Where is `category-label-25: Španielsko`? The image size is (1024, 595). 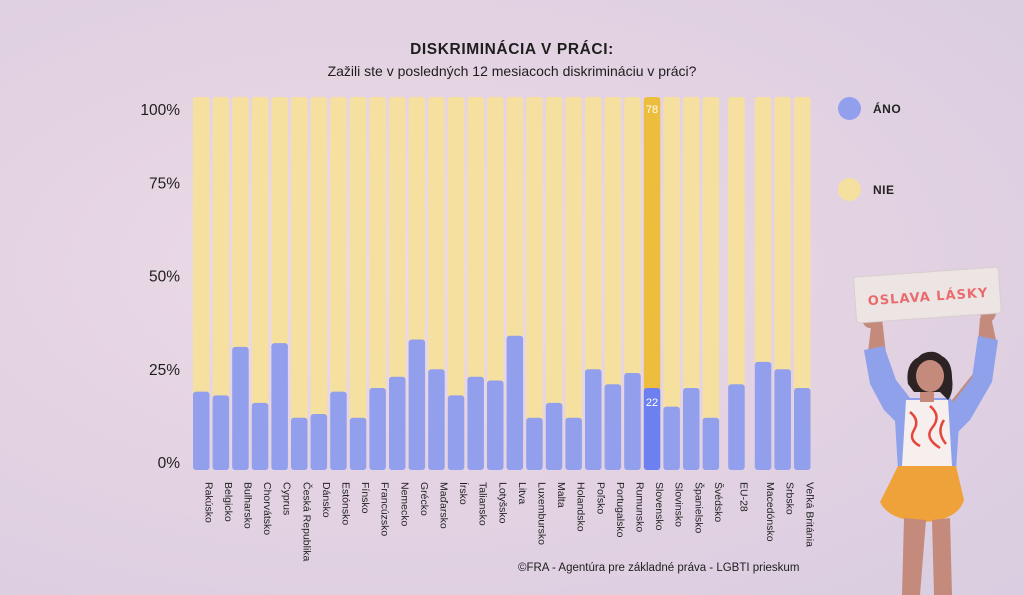 category-label-25: Španielsko is located at coordinates (698, 508).